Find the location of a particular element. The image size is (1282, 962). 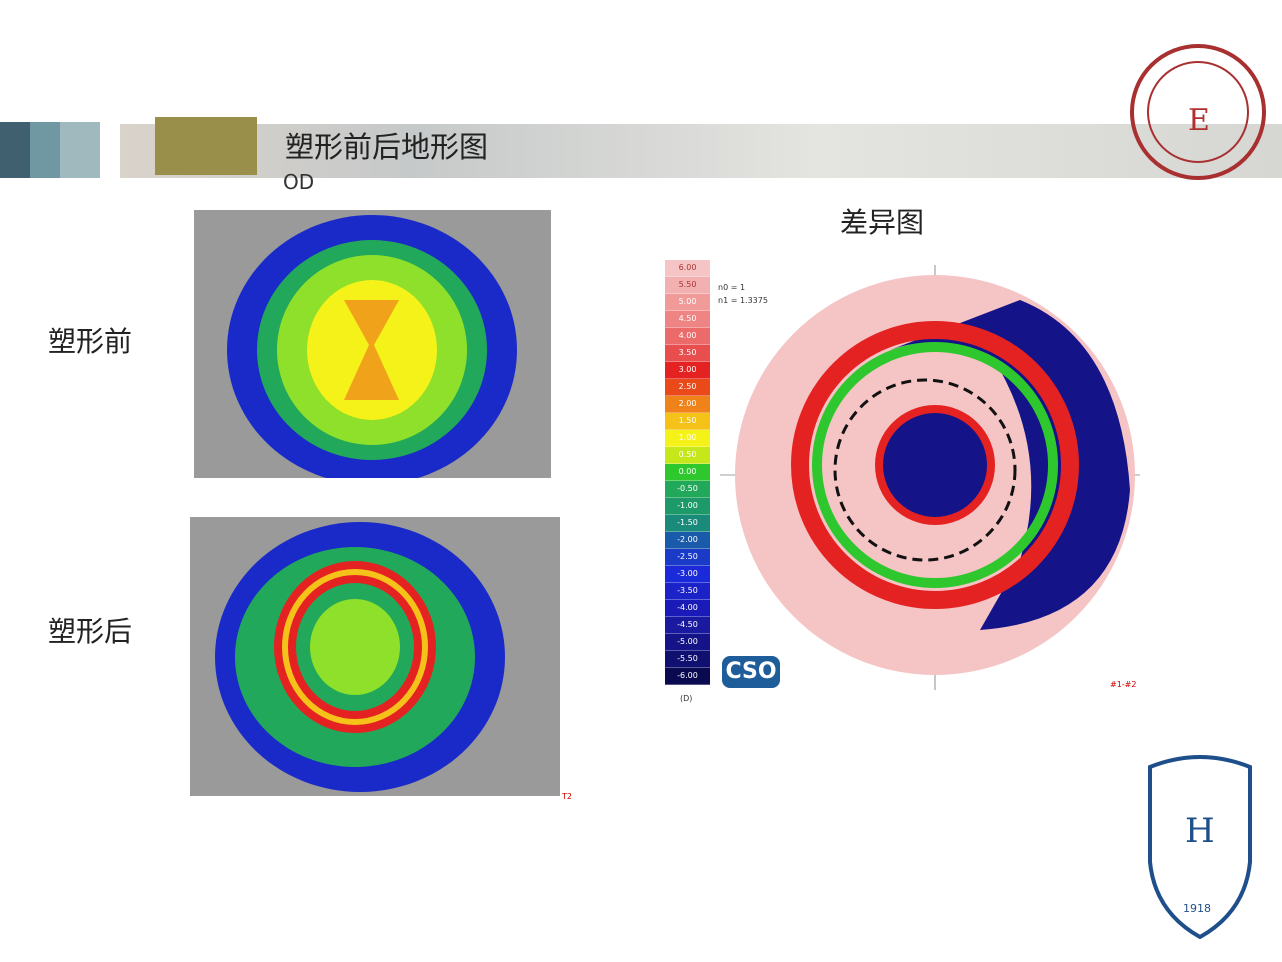

scale-step: 6.00 is located at coordinates (687, 268).